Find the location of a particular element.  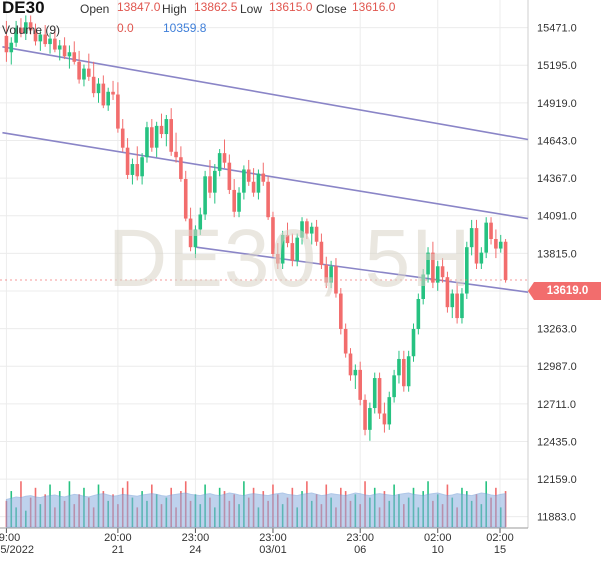

close-value: 13616.0 is located at coordinates (374, 7).